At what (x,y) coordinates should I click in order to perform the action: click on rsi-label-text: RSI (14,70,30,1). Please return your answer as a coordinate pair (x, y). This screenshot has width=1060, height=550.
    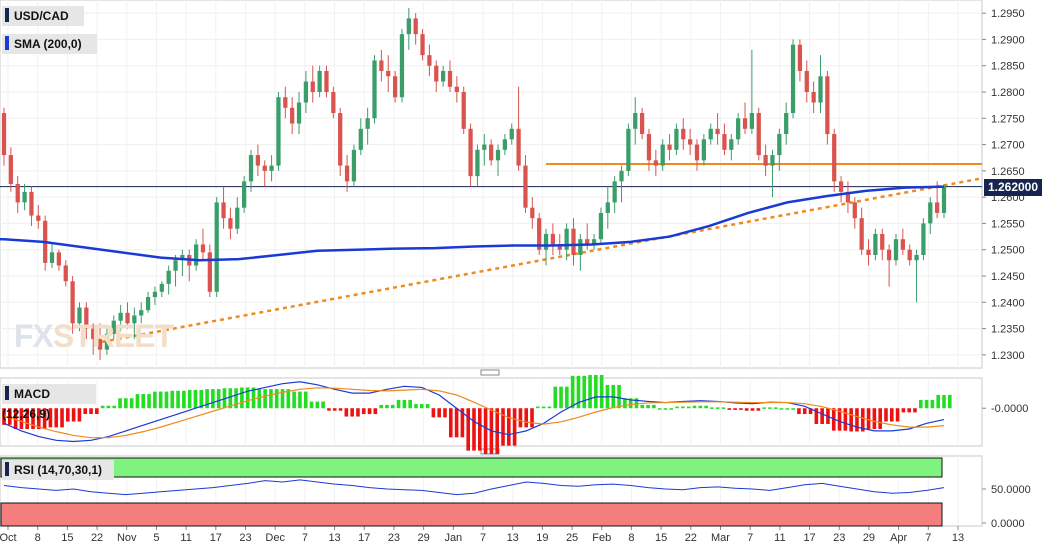
    Looking at the image, I should click on (58, 470).